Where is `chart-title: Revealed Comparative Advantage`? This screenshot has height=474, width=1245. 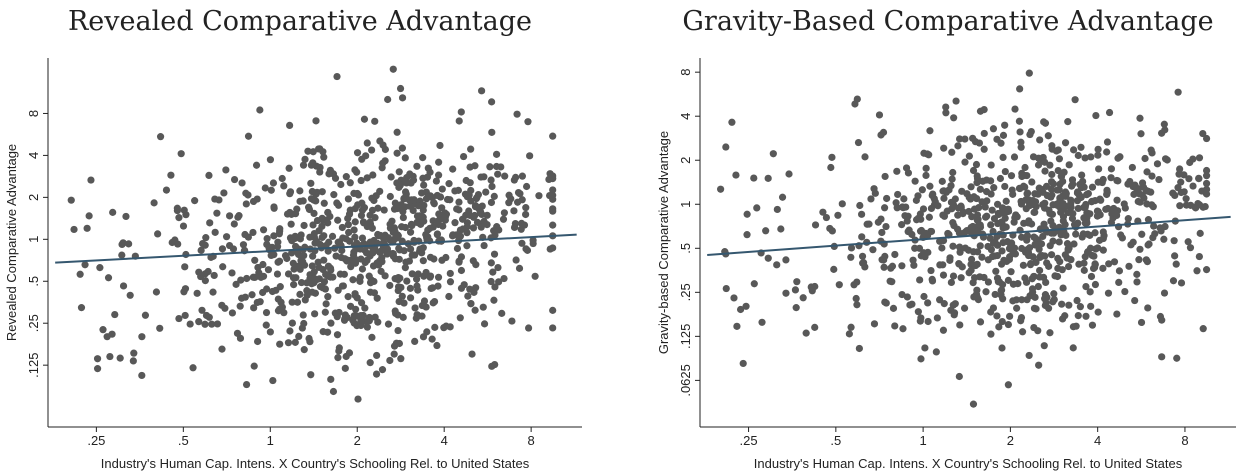 chart-title: Revealed Comparative Advantage is located at coordinates (300, 21).